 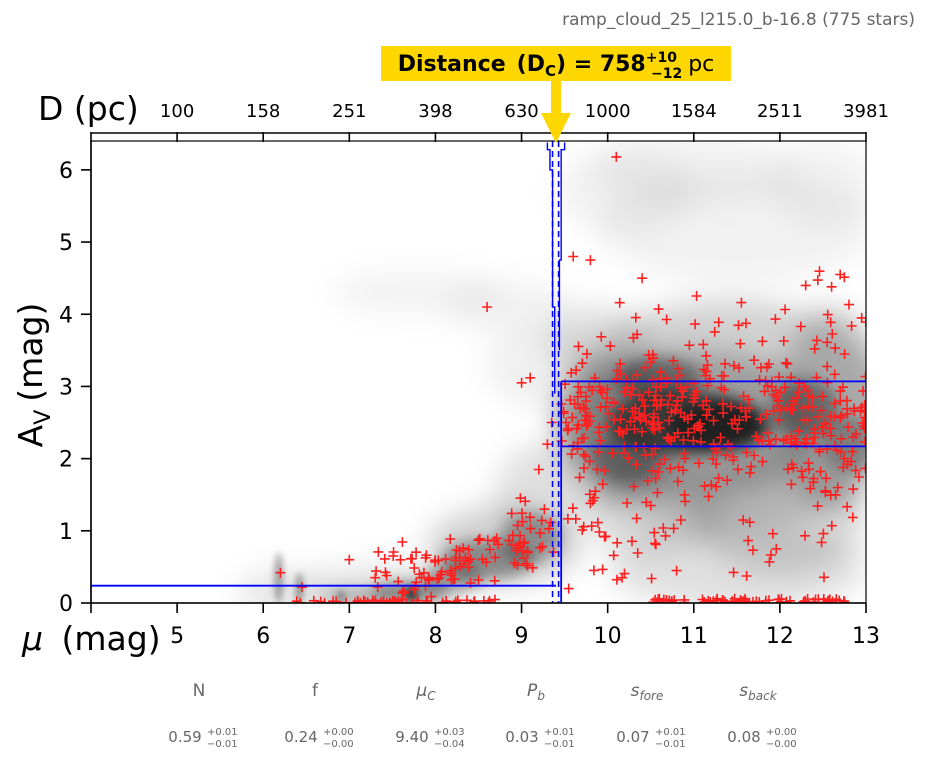 What do you see at coordinates (608, 111) in the screenshot?
I see `top-tick-label: 1000` at bounding box center [608, 111].